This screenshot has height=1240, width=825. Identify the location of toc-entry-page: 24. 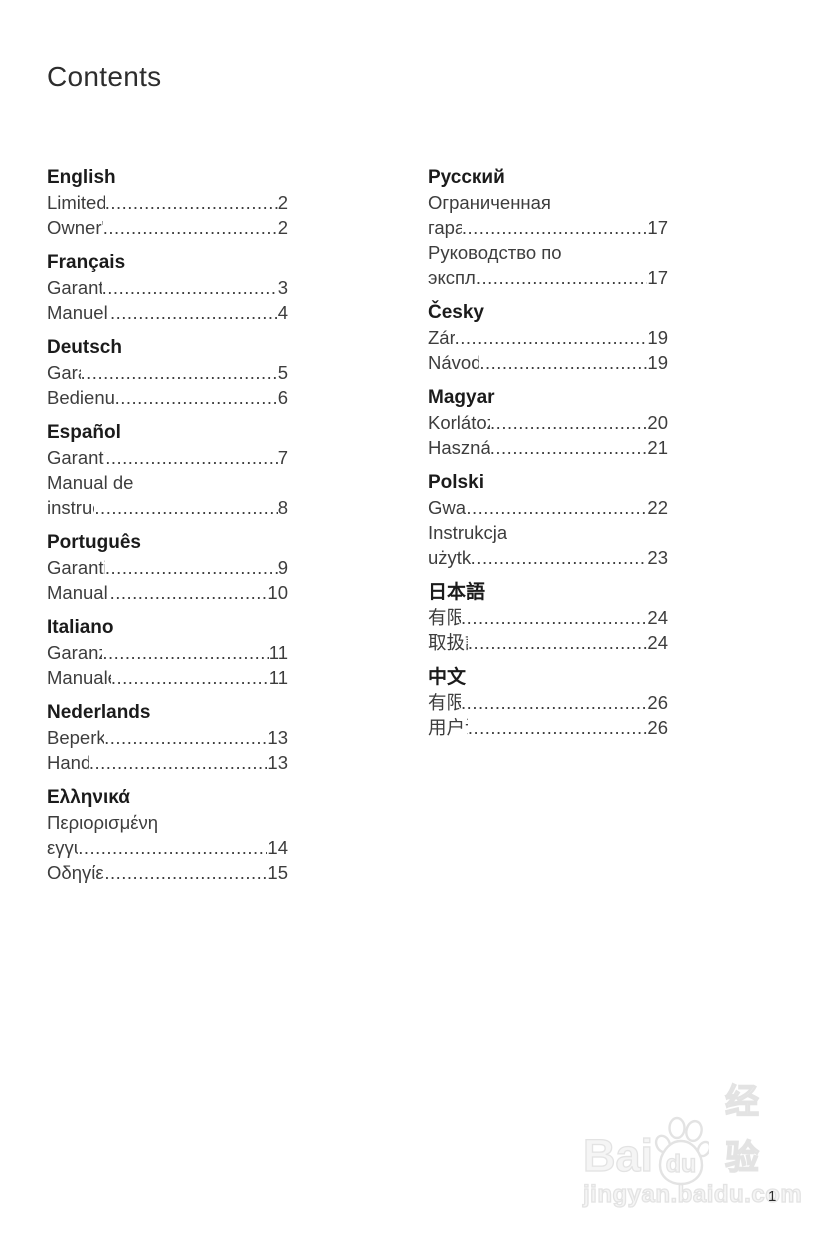
(657, 617).